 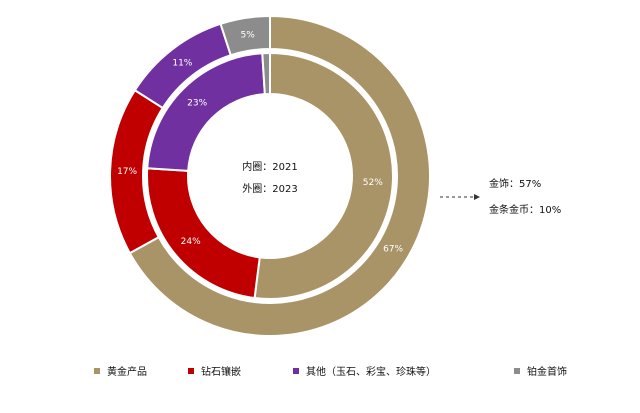 What do you see at coordinates (191, 242) in the screenshot?
I see `inner-label-diamond: 24%` at bounding box center [191, 242].